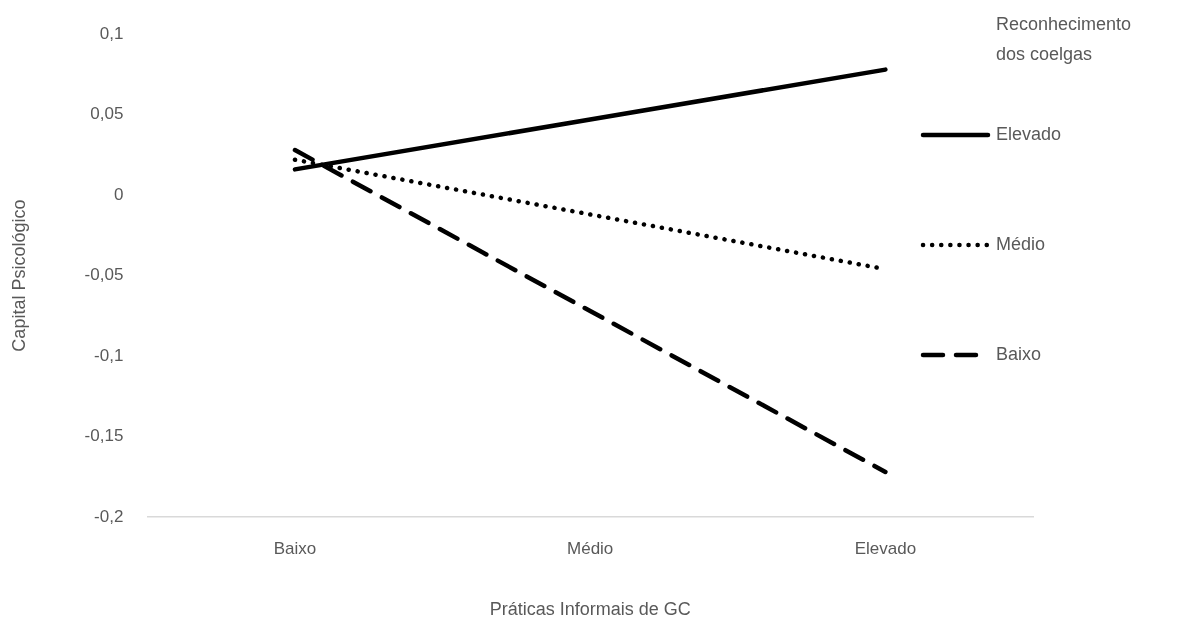 The image size is (1178, 630). I want to click on x-tick-label: Baixo, so click(295, 548).